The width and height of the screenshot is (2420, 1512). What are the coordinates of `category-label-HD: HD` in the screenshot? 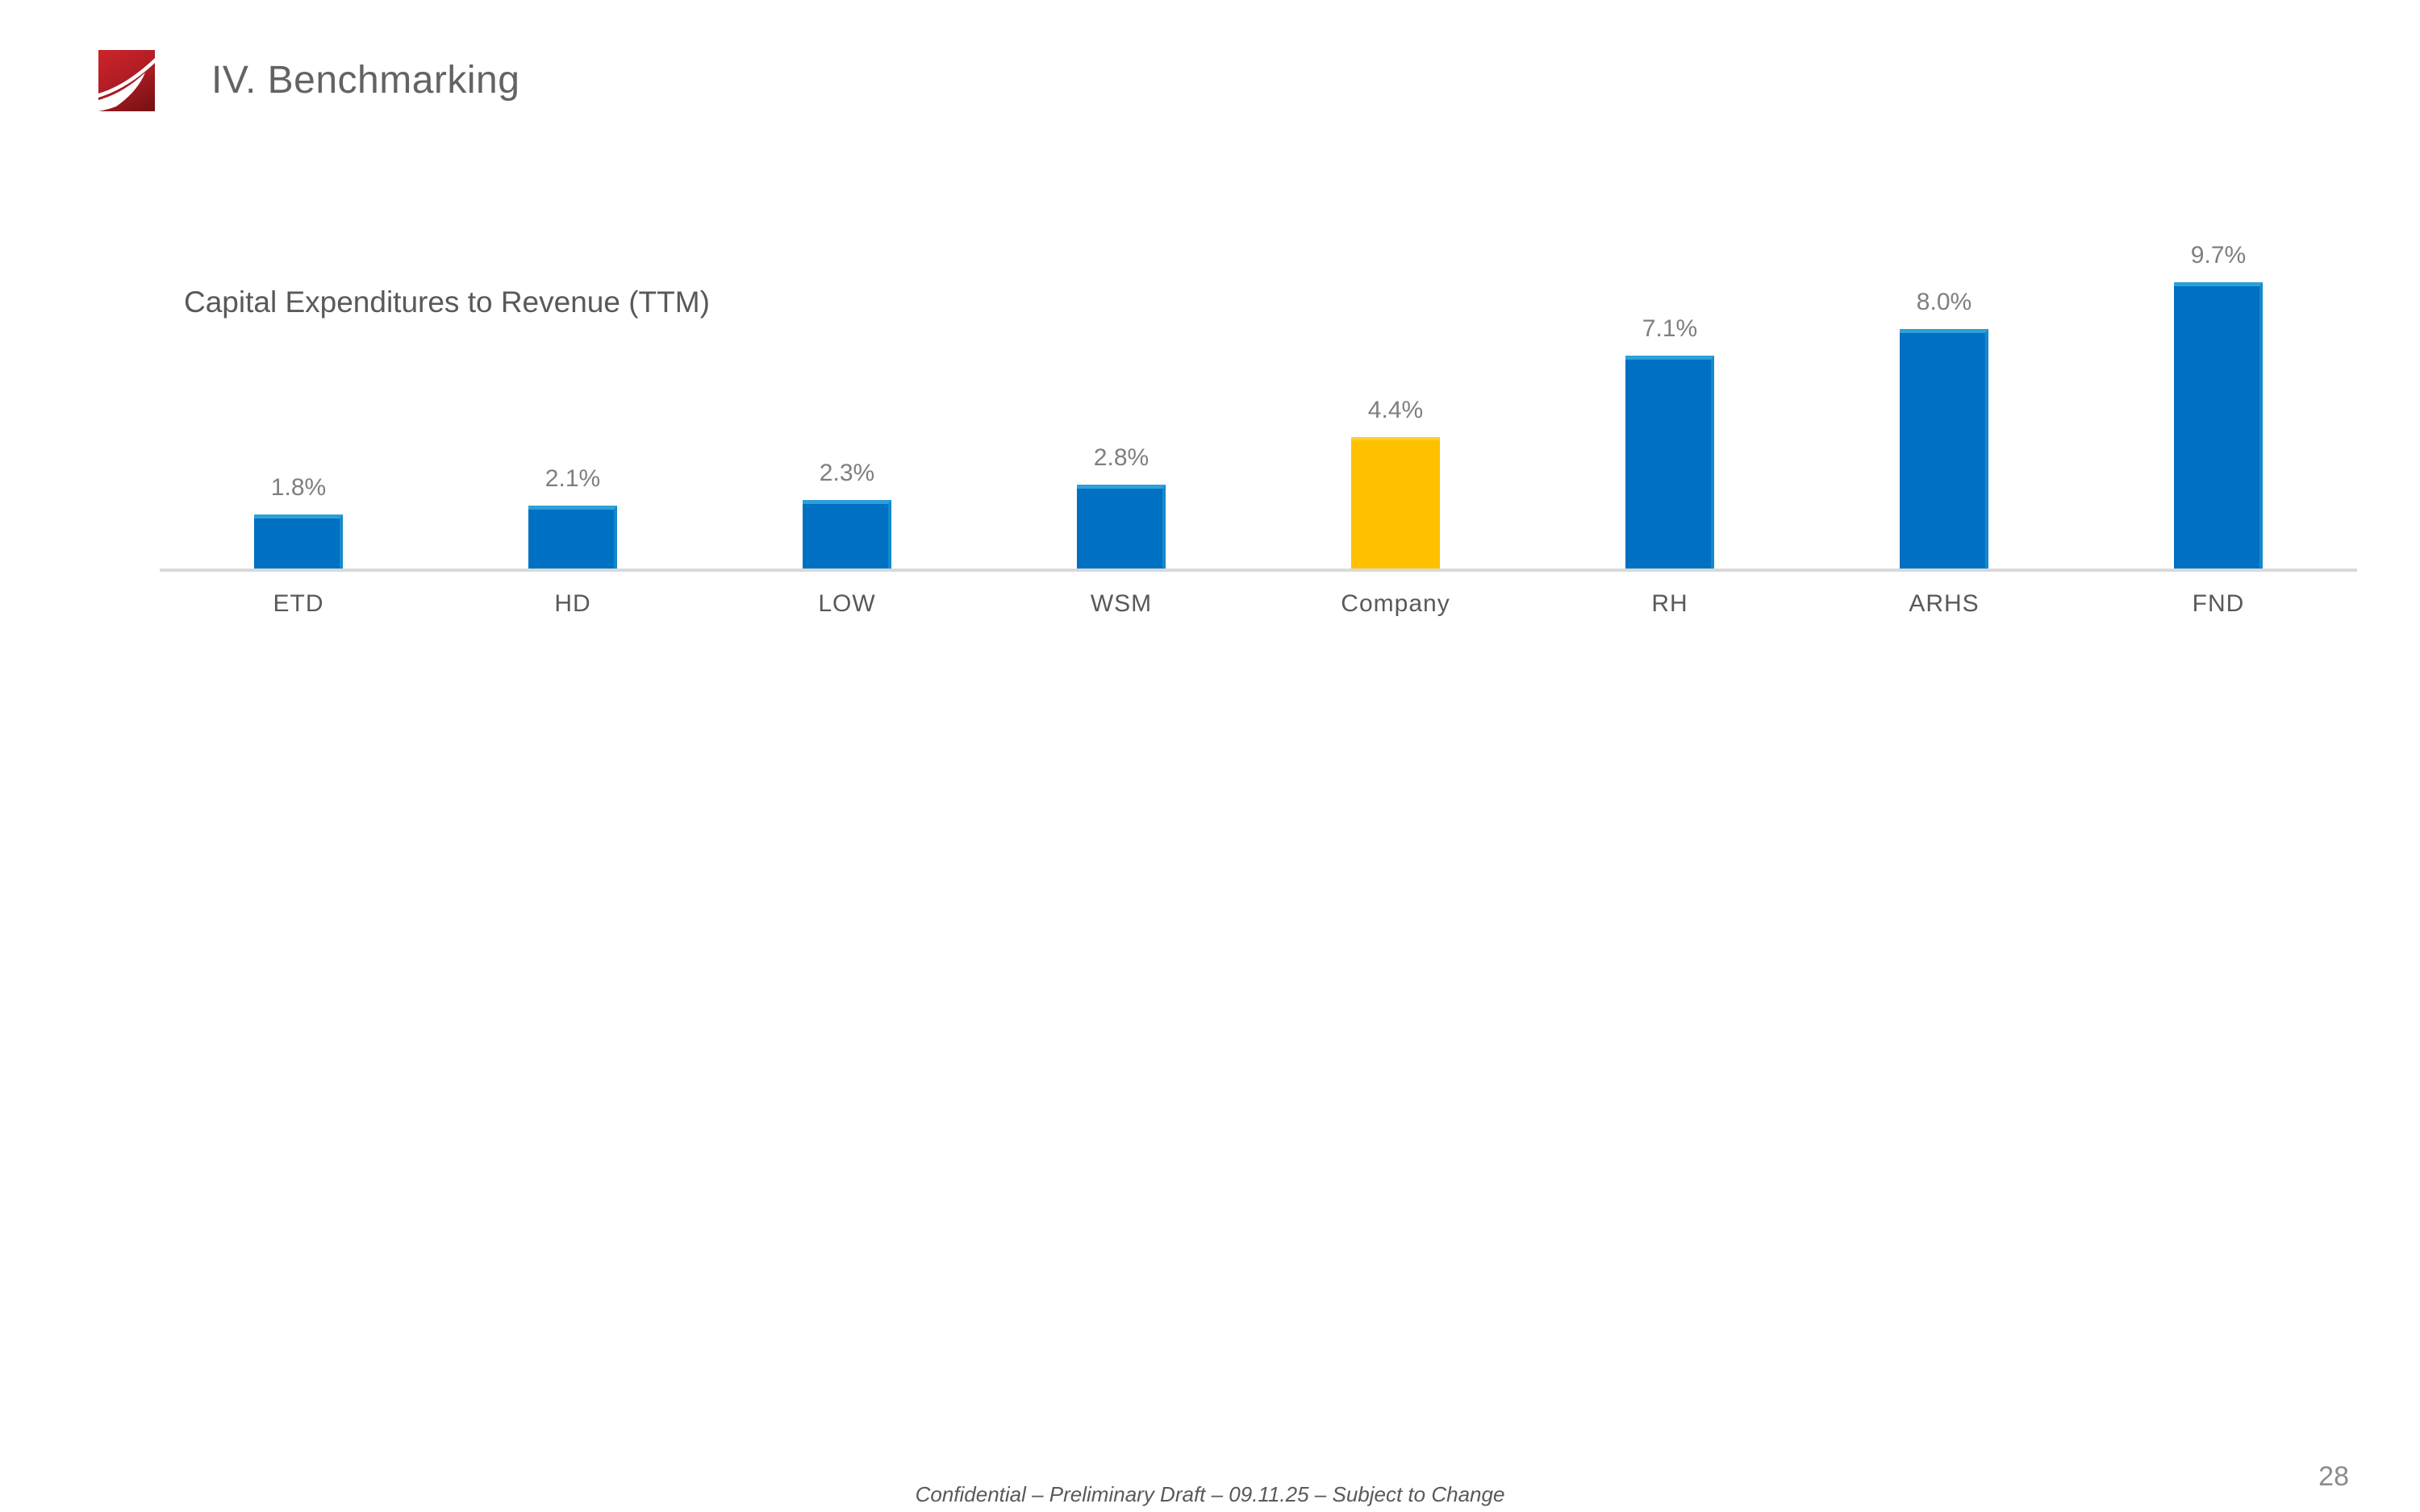 It's located at (572, 603).